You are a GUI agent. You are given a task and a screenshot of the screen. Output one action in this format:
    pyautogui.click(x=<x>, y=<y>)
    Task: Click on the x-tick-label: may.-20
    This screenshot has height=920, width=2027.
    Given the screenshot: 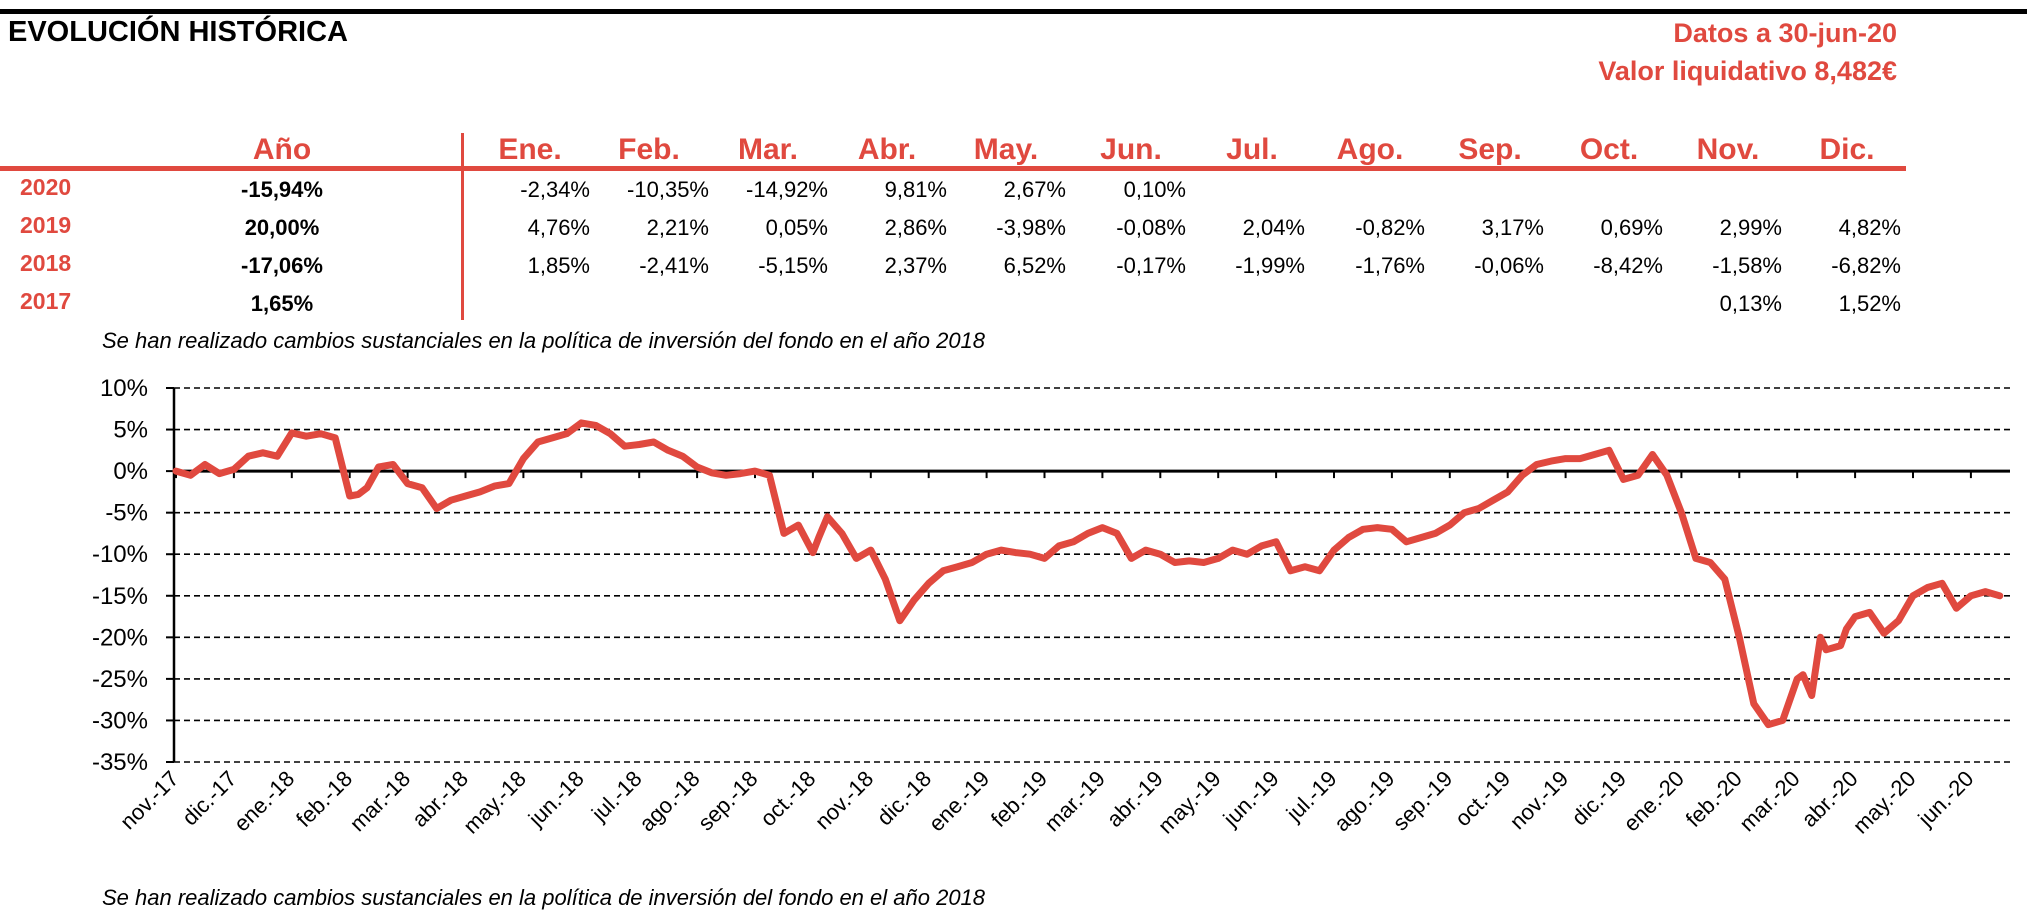 What is the action you would take?
    pyautogui.click(x=1884, y=802)
    